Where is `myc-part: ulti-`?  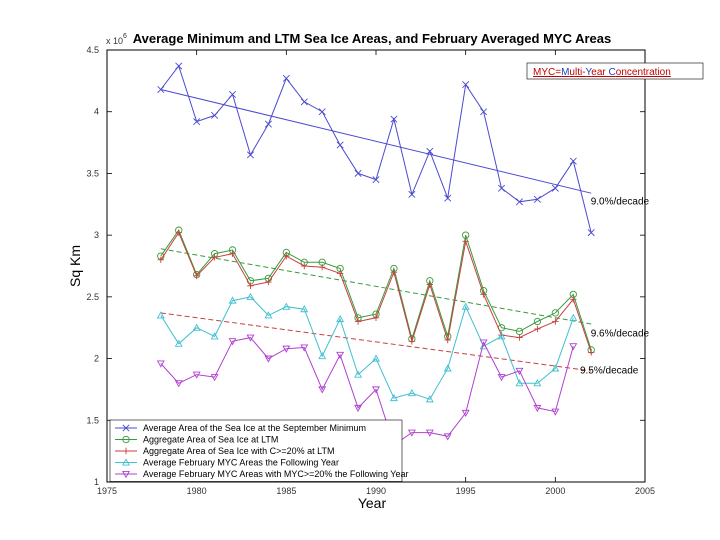 myc-part: ulti- is located at coordinates (577, 72).